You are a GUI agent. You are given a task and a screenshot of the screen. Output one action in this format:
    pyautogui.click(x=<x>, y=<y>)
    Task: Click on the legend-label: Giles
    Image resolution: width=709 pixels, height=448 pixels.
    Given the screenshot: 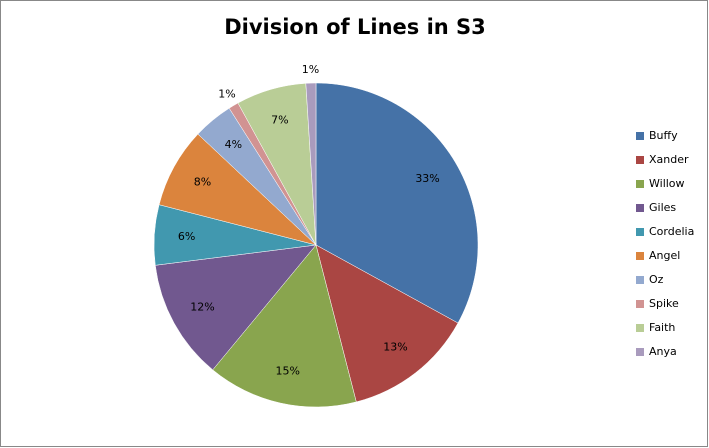 What is the action you would take?
    pyautogui.click(x=662, y=207)
    